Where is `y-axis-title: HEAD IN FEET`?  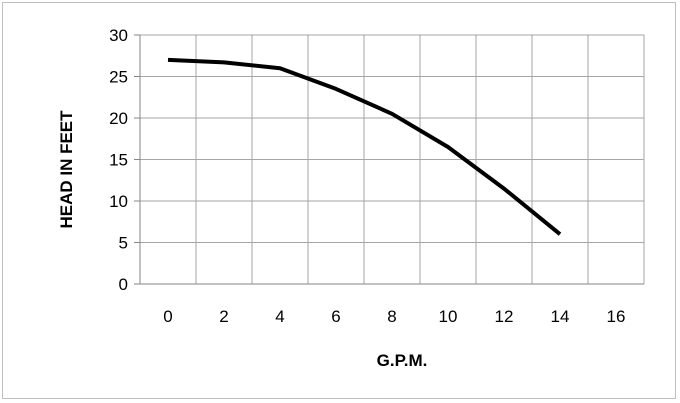 y-axis-title: HEAD IN FEET is located at coordinates (66, 169).